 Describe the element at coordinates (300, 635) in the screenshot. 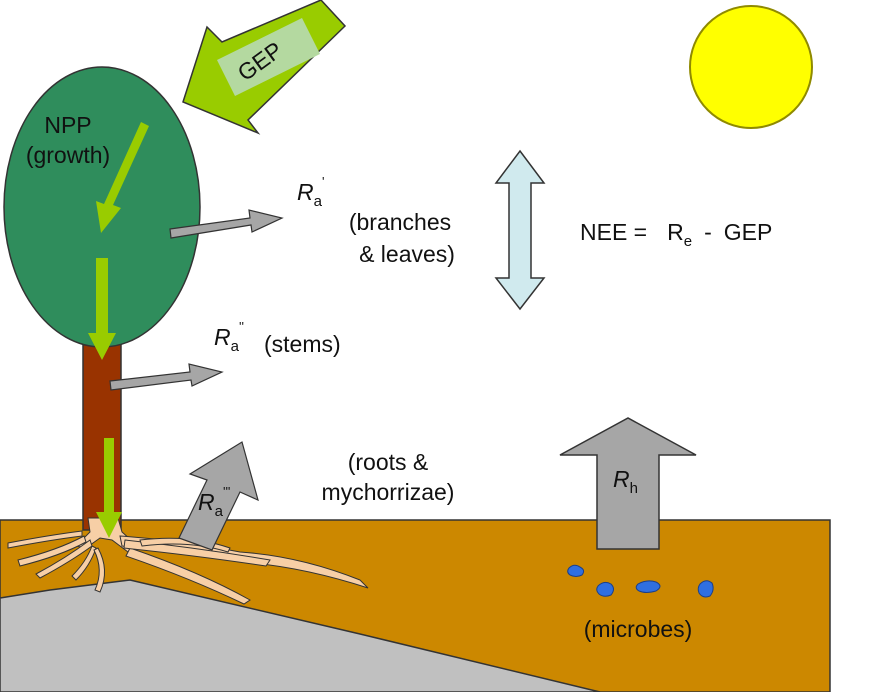

I see `bedrock` at that location.